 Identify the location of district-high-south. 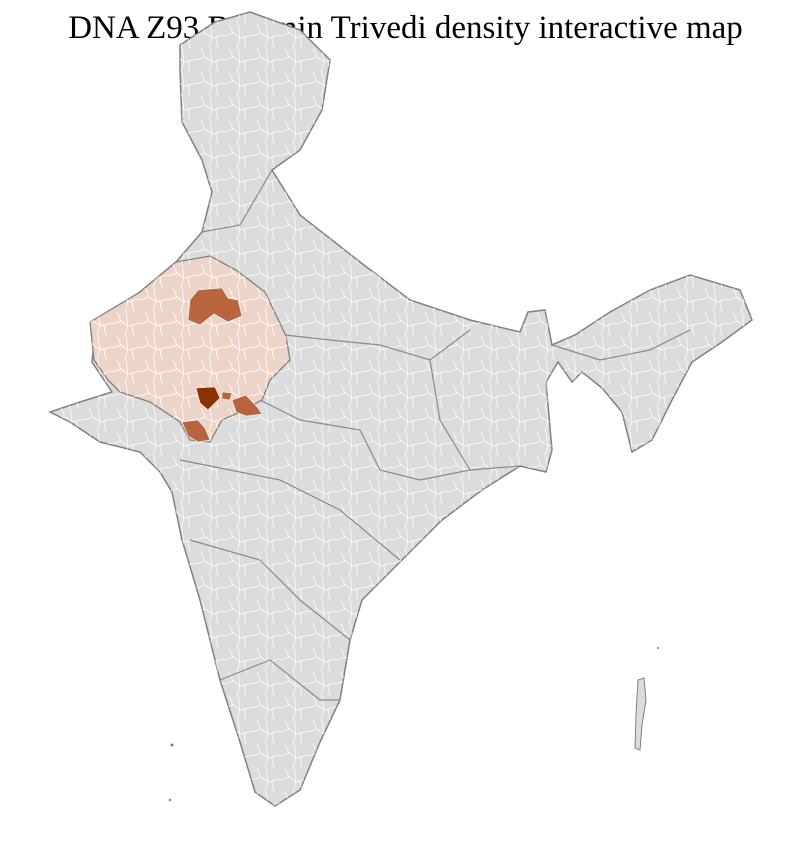
(208, 398).